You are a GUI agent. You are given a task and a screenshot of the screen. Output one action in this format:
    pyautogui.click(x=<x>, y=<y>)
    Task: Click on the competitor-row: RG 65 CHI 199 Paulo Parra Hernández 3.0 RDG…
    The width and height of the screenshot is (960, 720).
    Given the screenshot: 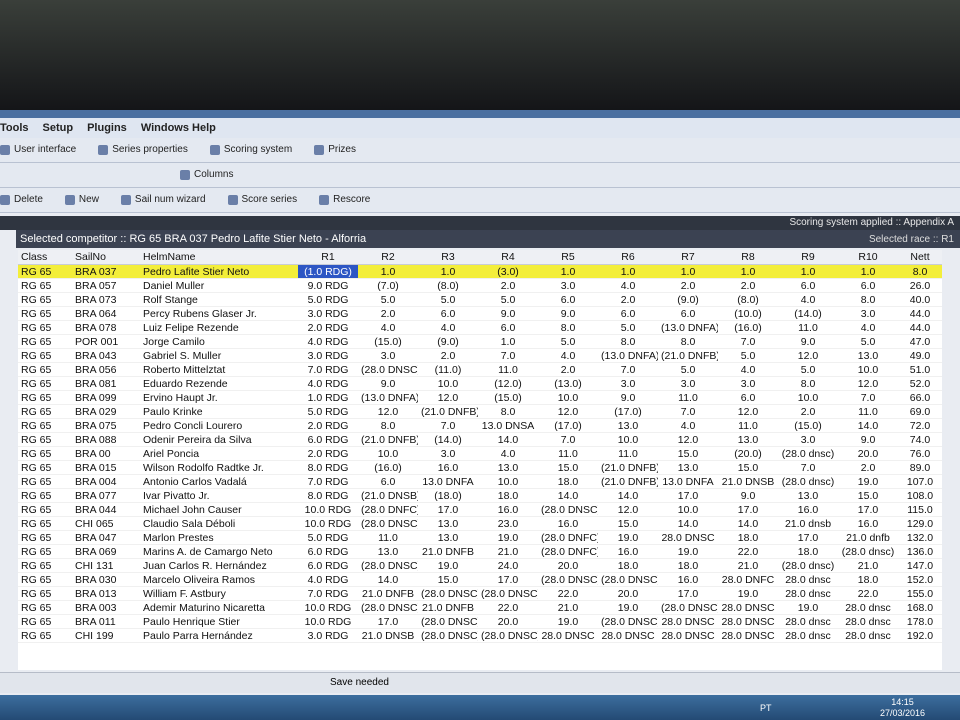 What is the action you would take?
    pyautogui.click(x=480, y=635)
    